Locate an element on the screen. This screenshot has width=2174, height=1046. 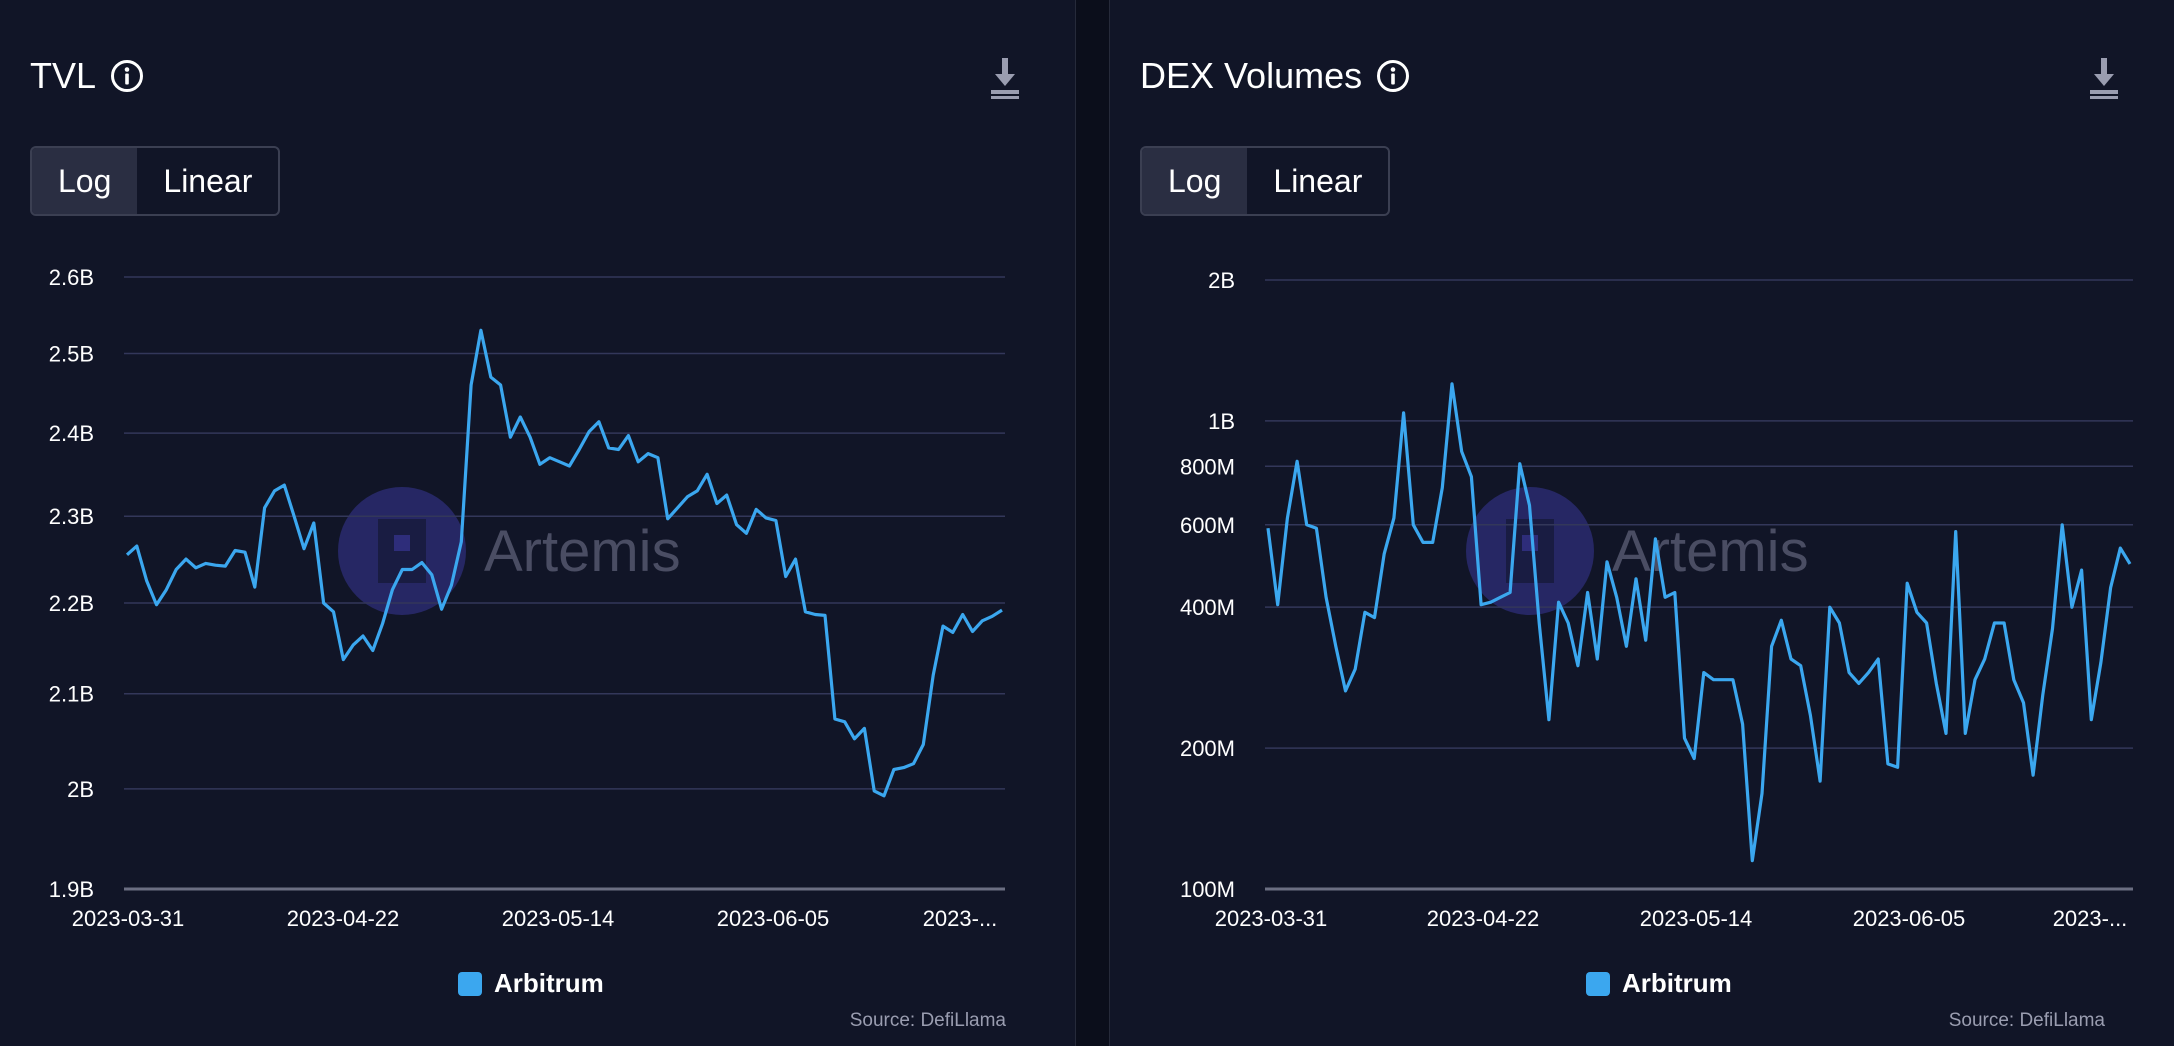
panel-divider is located at coordinates (1092, 523).